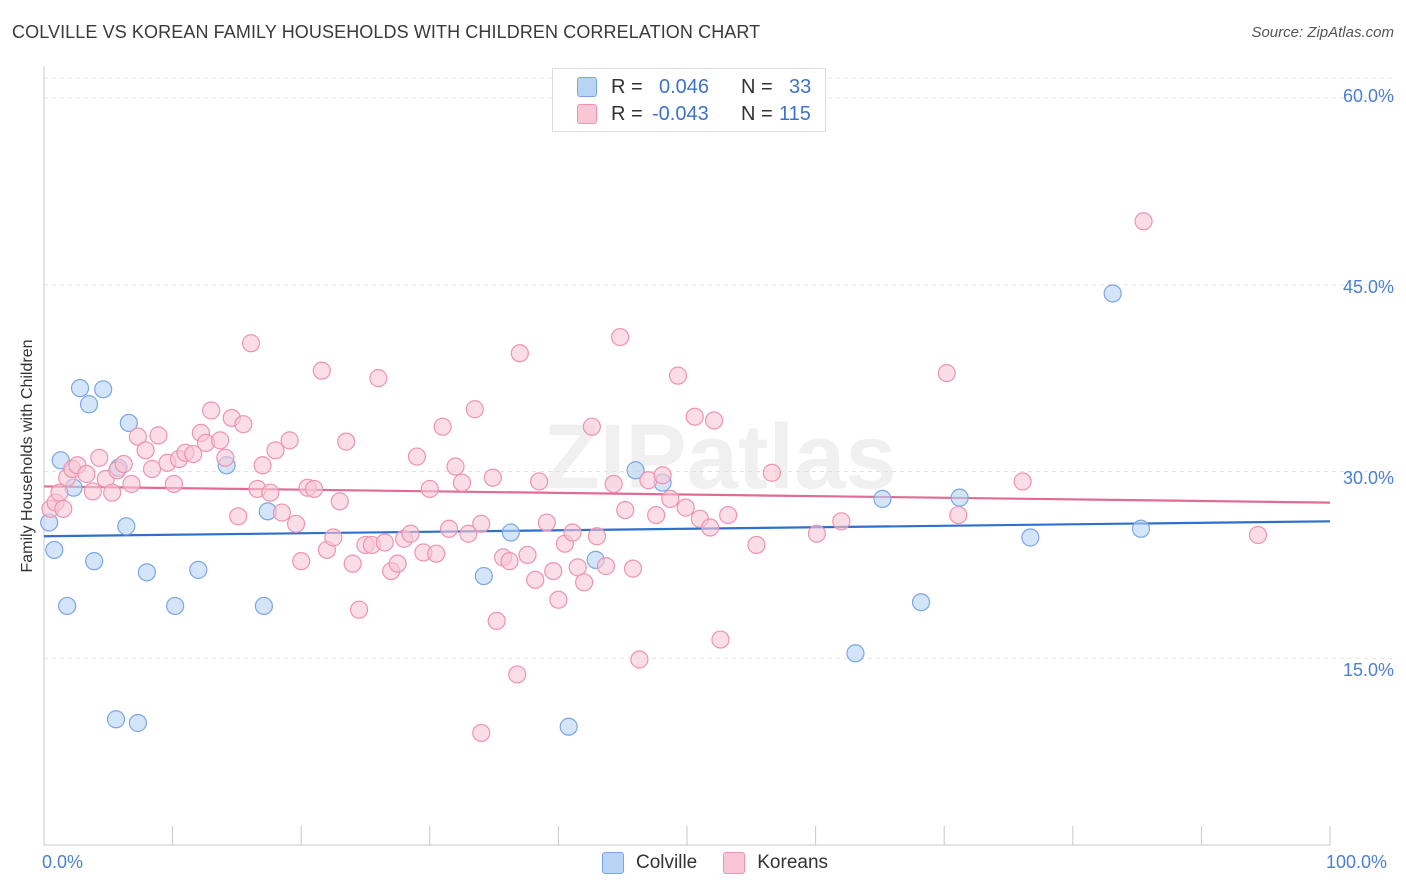  What do you see at coordinates (687, 529) in the screenshot?
I see `trend-line-colville` at bounding box center [687, 529].